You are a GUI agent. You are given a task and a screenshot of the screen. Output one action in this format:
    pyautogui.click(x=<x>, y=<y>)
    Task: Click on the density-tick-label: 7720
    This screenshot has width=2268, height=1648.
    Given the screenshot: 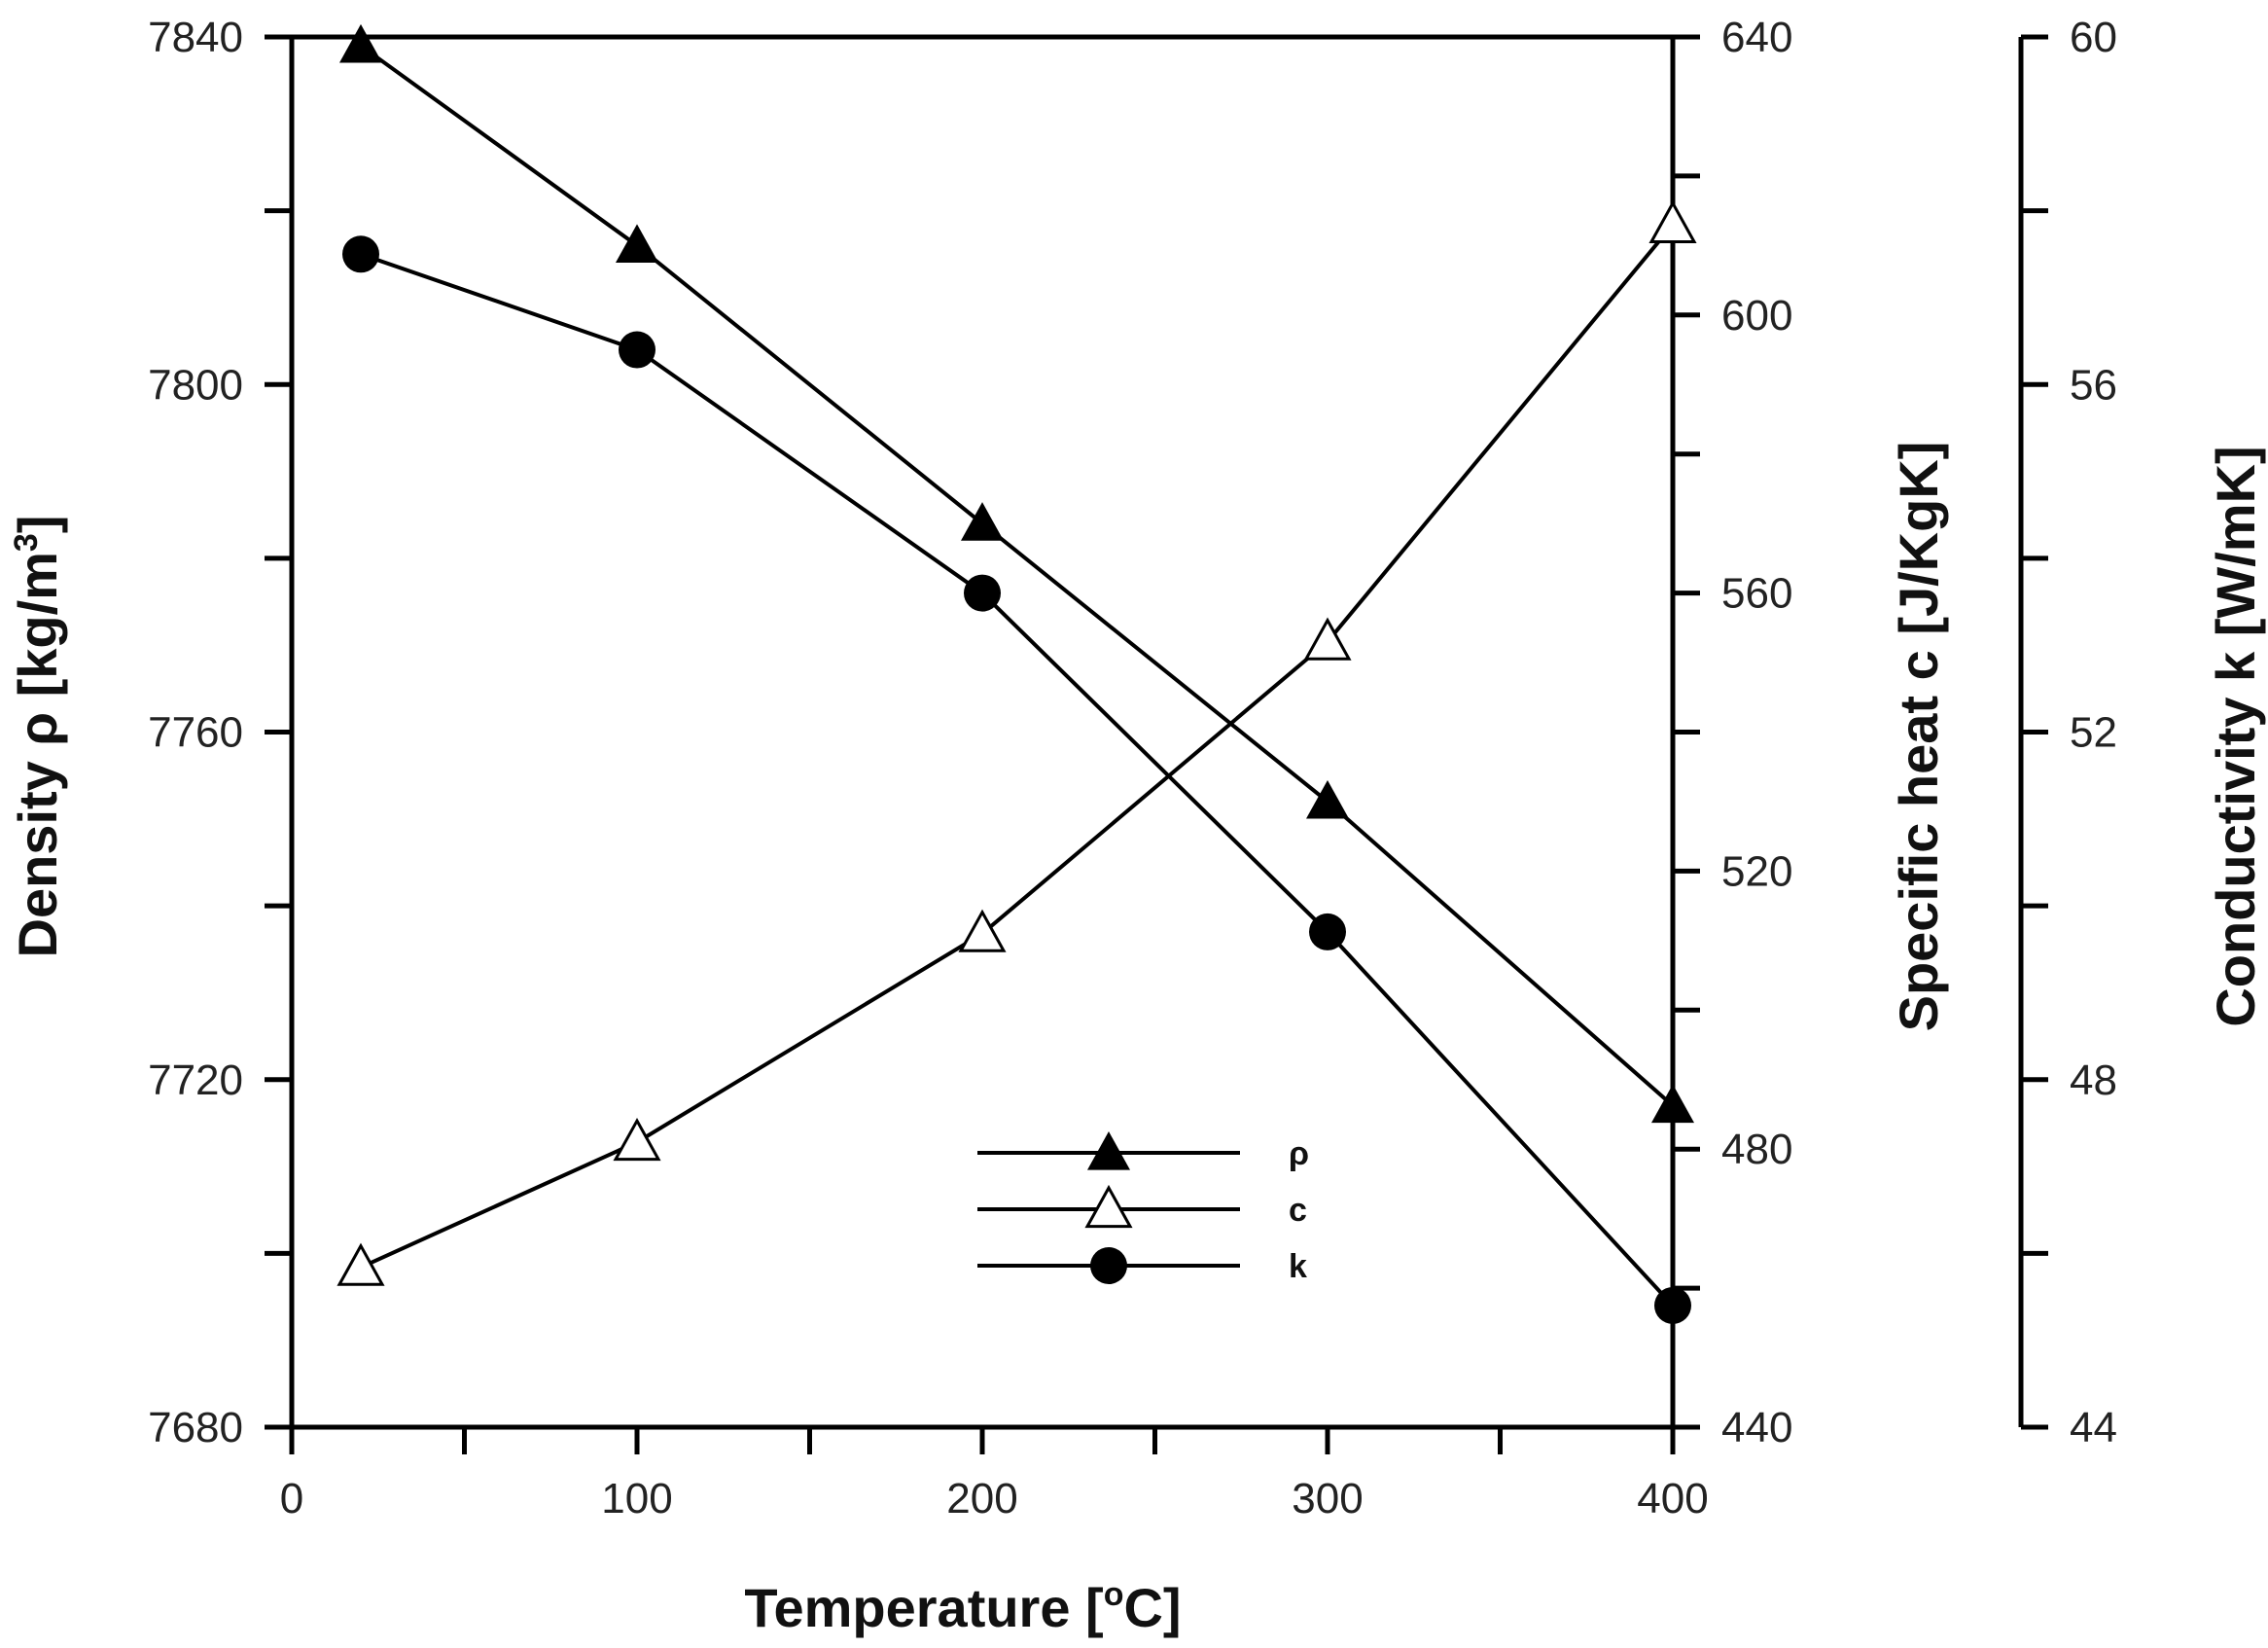 What is the action you would take?
    pyautogui.click(x=195, y=1081)
    